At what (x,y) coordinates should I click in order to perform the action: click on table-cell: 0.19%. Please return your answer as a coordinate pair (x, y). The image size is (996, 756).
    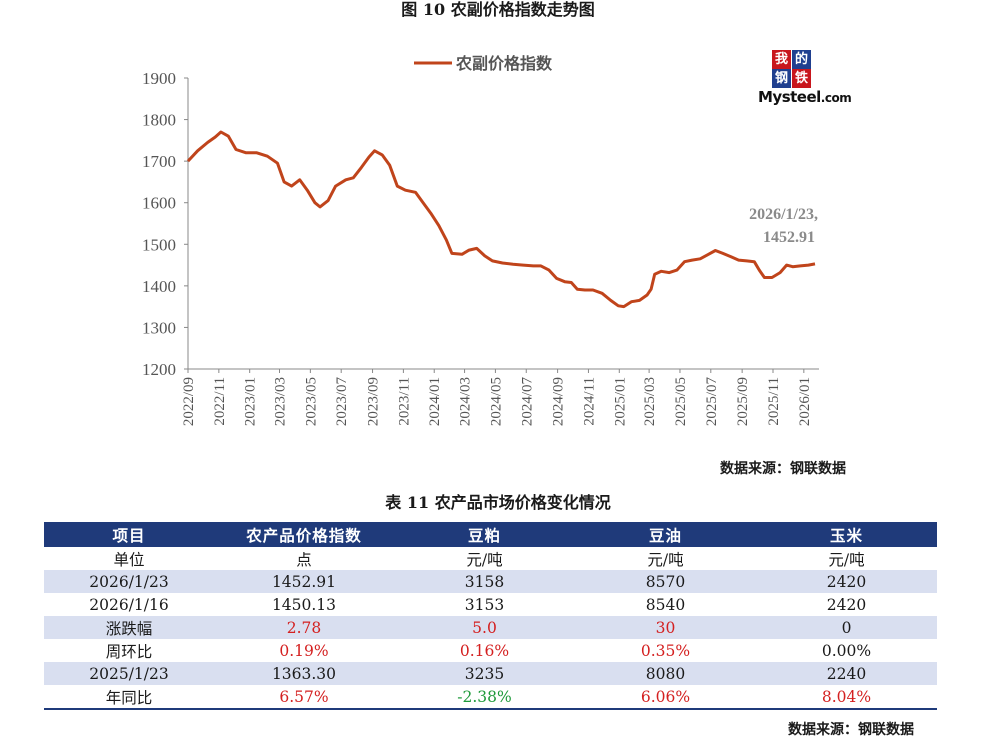
    Looking at the image, I should click on (304, 650).